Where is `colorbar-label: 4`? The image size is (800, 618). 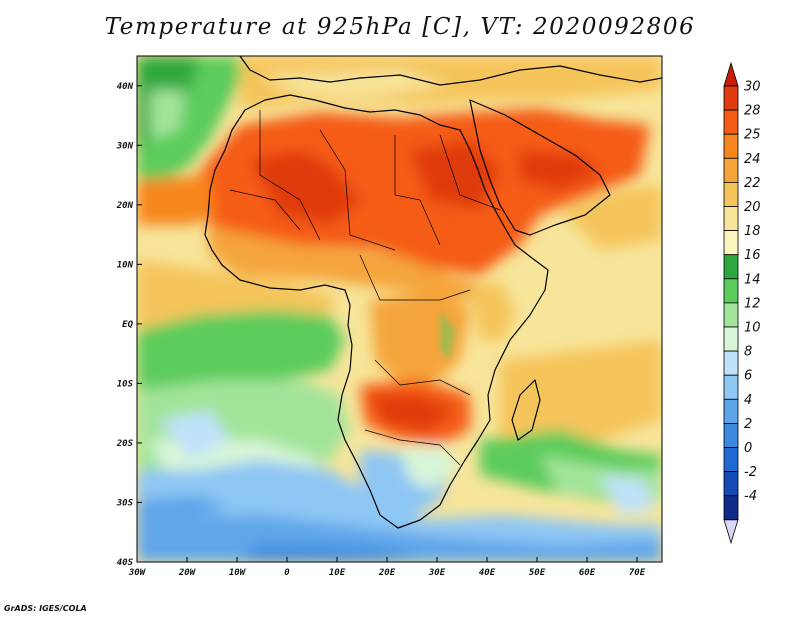
colorbar-label: 4 is located at coordinates (748, 400).